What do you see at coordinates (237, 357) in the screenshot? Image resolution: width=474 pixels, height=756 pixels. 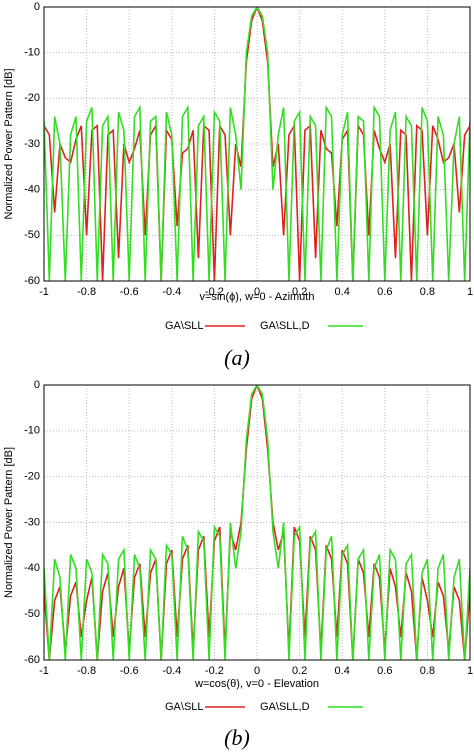 I see `caption: (a)` at bounding box center [237, 357].